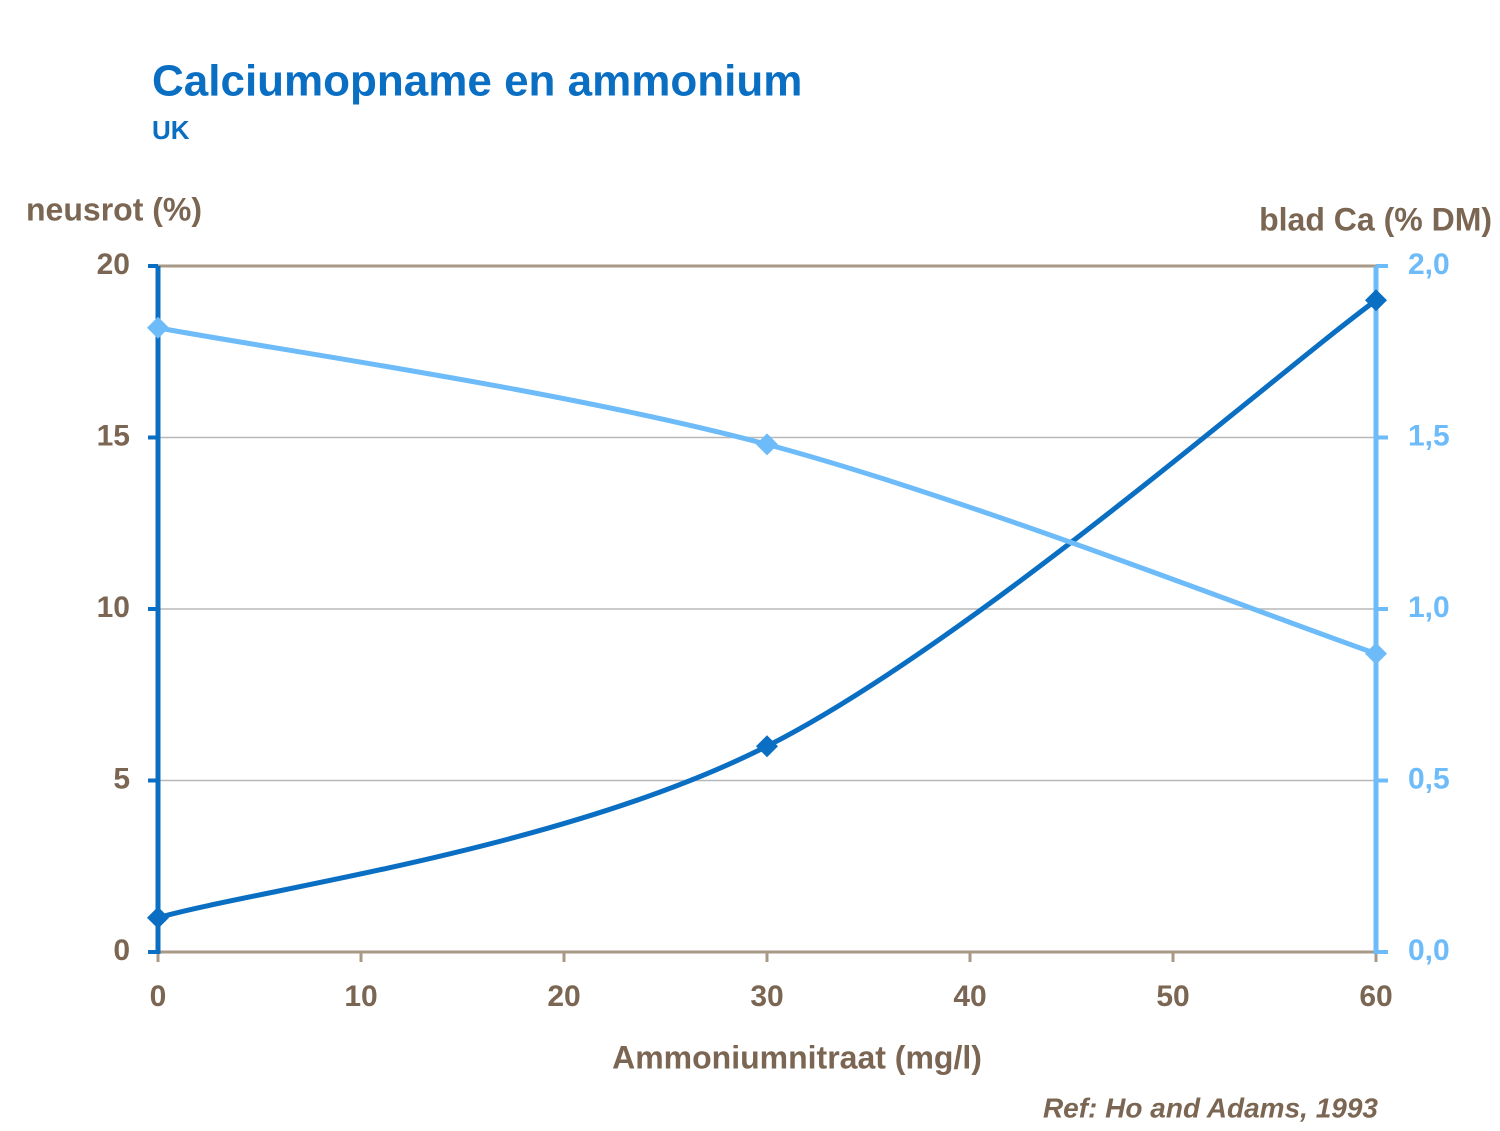  Describe the element at coordinates (1429, 435) in the screenshot. I see `y2-tick-label: 1,5` at that location.